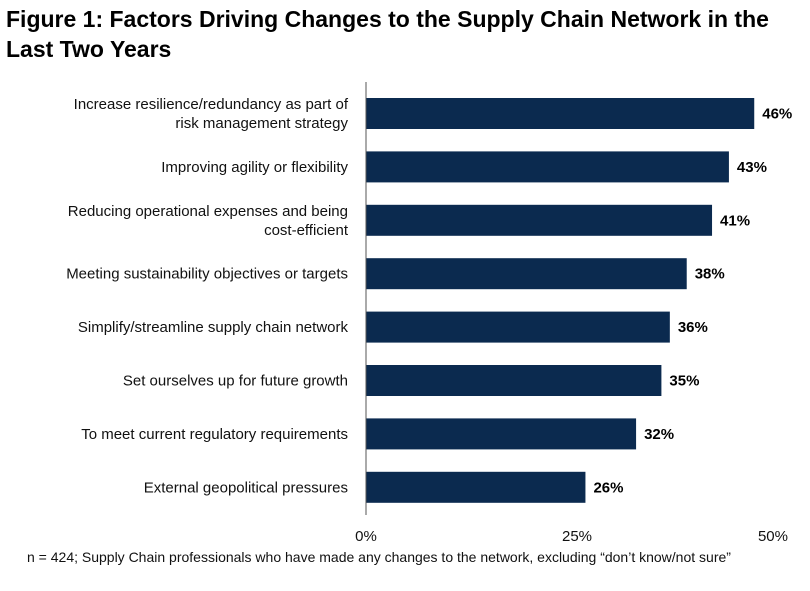  I want to click on category-label: External geopolitical pressures, so click(246, 487).